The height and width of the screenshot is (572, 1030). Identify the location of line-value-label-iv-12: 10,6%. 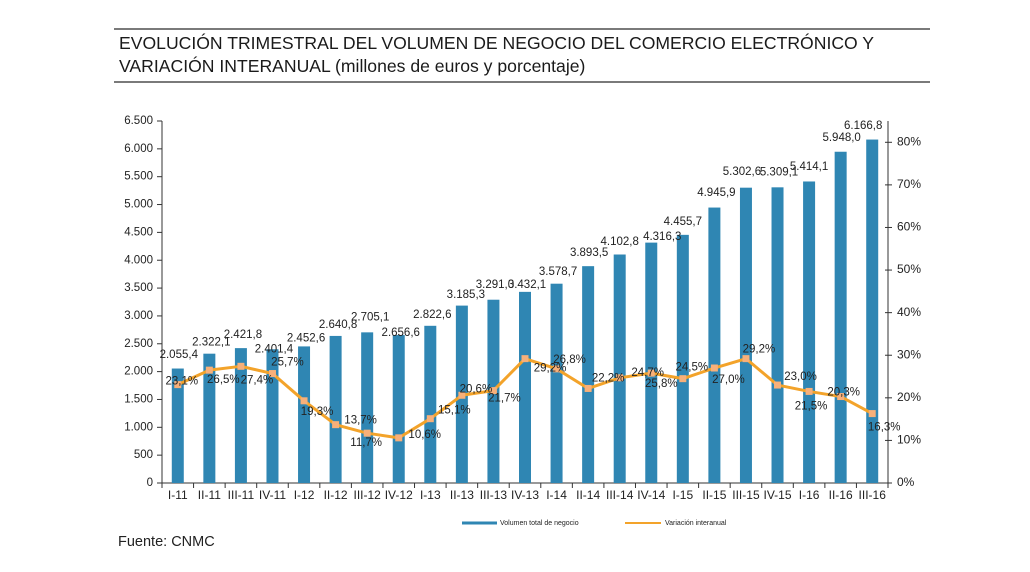
(424, 435).